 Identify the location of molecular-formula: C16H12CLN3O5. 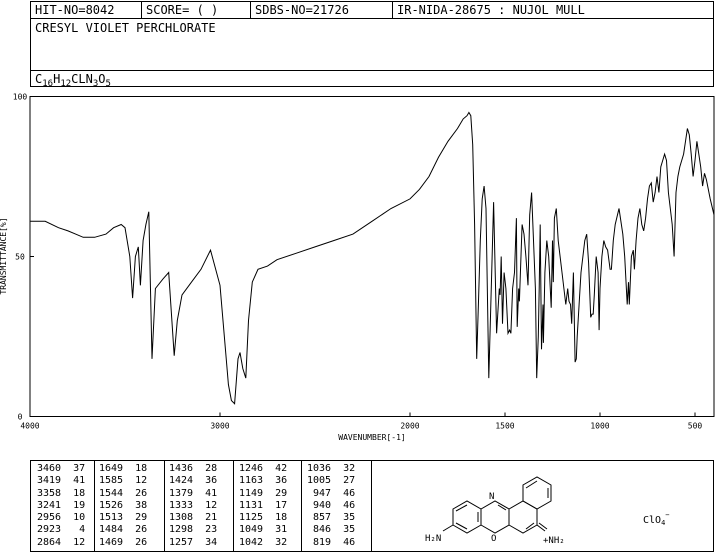
(73, 80).